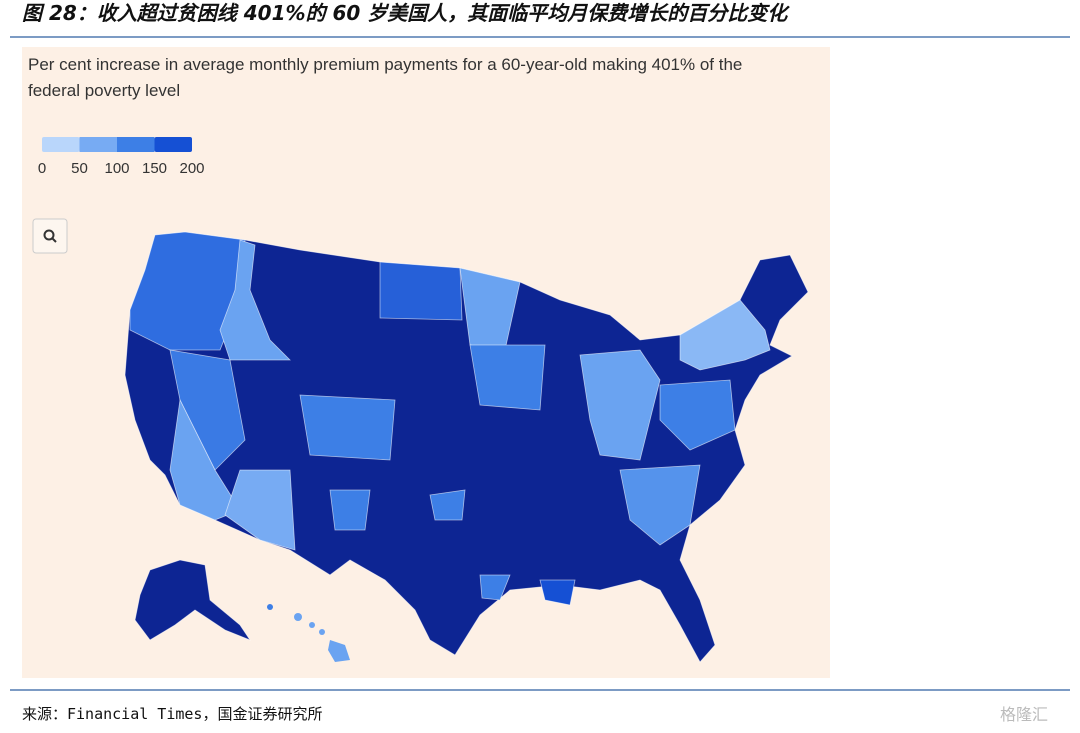 The width and height of the screenshot is (1080, 733). What do you see at coordinates (116, 168) in the screenshot?
I see `legend-label: 100` at bounding box center [116, 168].